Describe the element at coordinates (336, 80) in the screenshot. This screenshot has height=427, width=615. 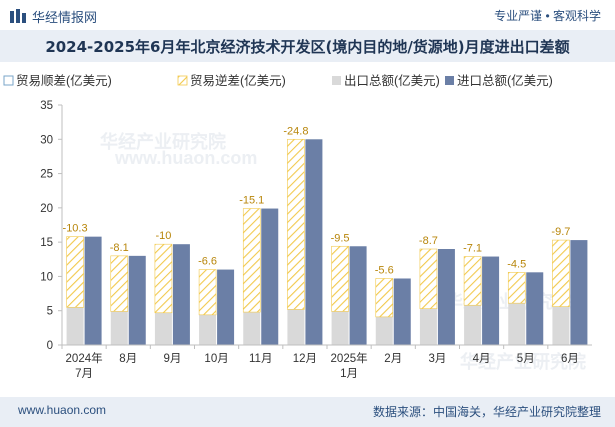
I see `legend-swatch-export` at that location.